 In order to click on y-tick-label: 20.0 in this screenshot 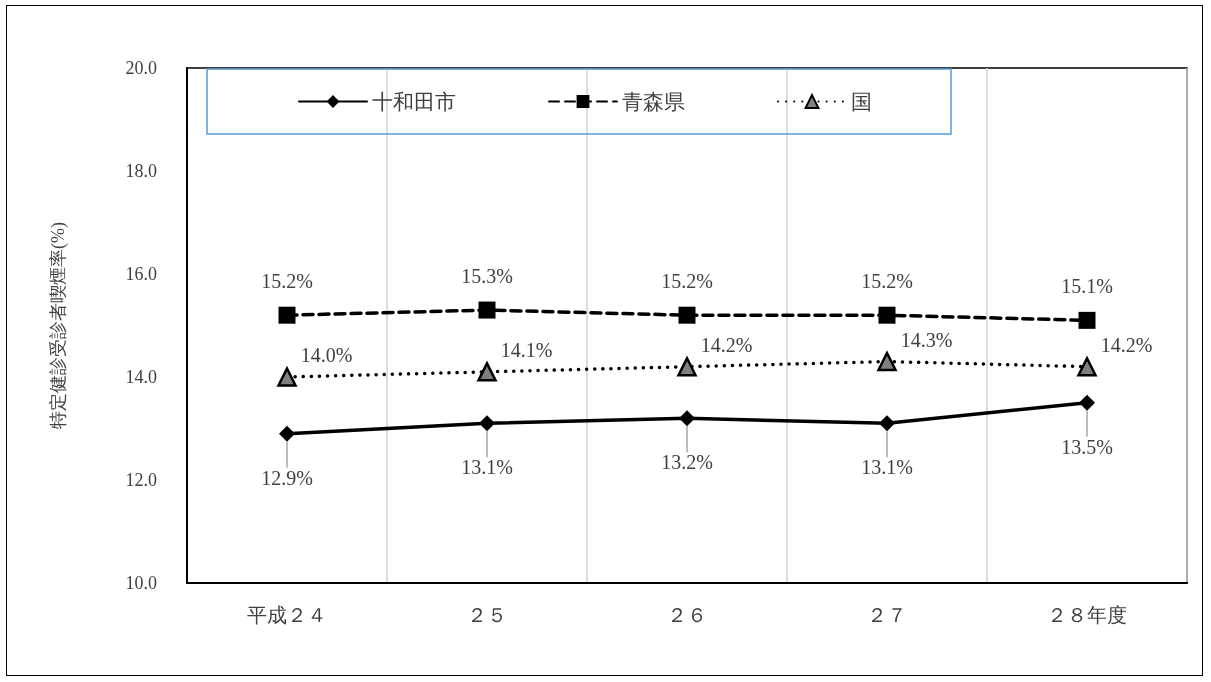, I will do `click(141, 68)`.